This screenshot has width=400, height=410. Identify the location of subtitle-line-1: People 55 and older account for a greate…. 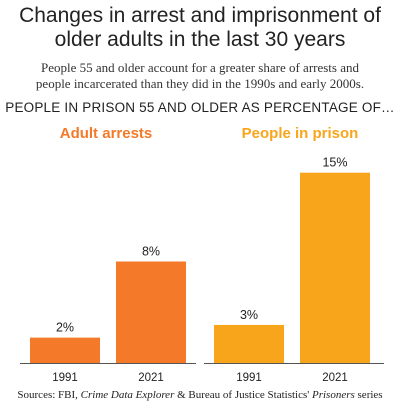
(200, 67).